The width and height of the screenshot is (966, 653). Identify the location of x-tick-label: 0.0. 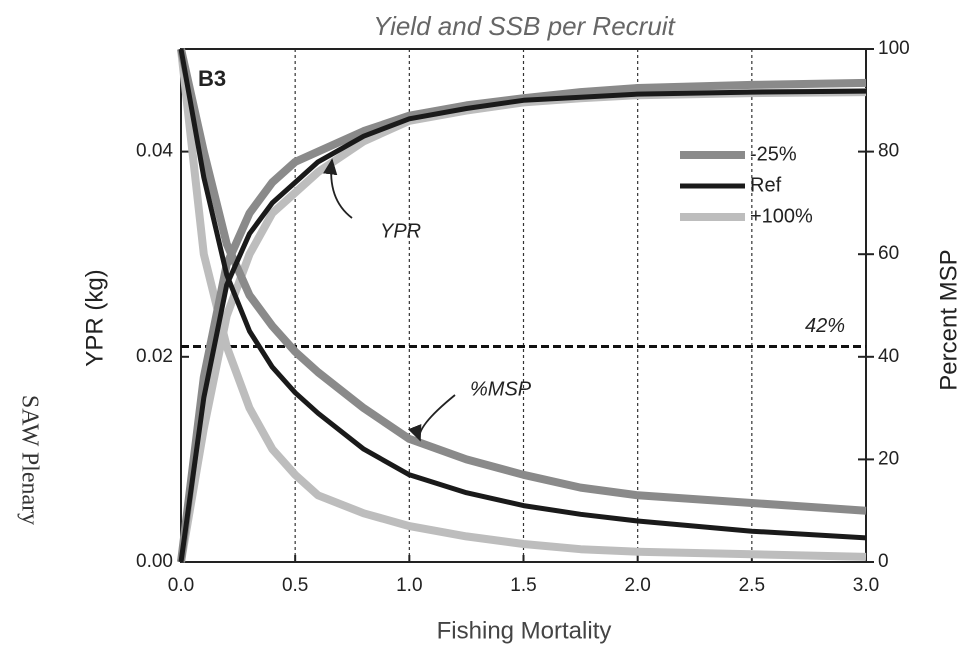
(181, 585).